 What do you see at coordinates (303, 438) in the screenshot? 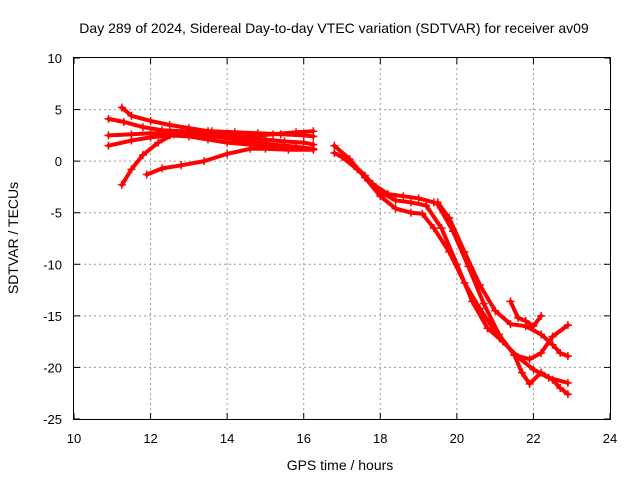
I see `x-tick-label: 16` at bounding box center [303, 438].